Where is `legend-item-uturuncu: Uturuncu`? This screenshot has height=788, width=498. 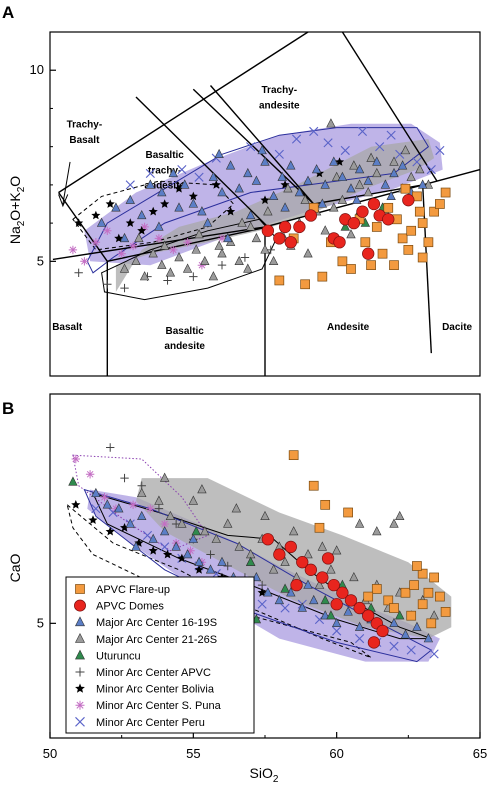
legend-item-uturuncu: Uturuncu is located at coordinates (108, 655).